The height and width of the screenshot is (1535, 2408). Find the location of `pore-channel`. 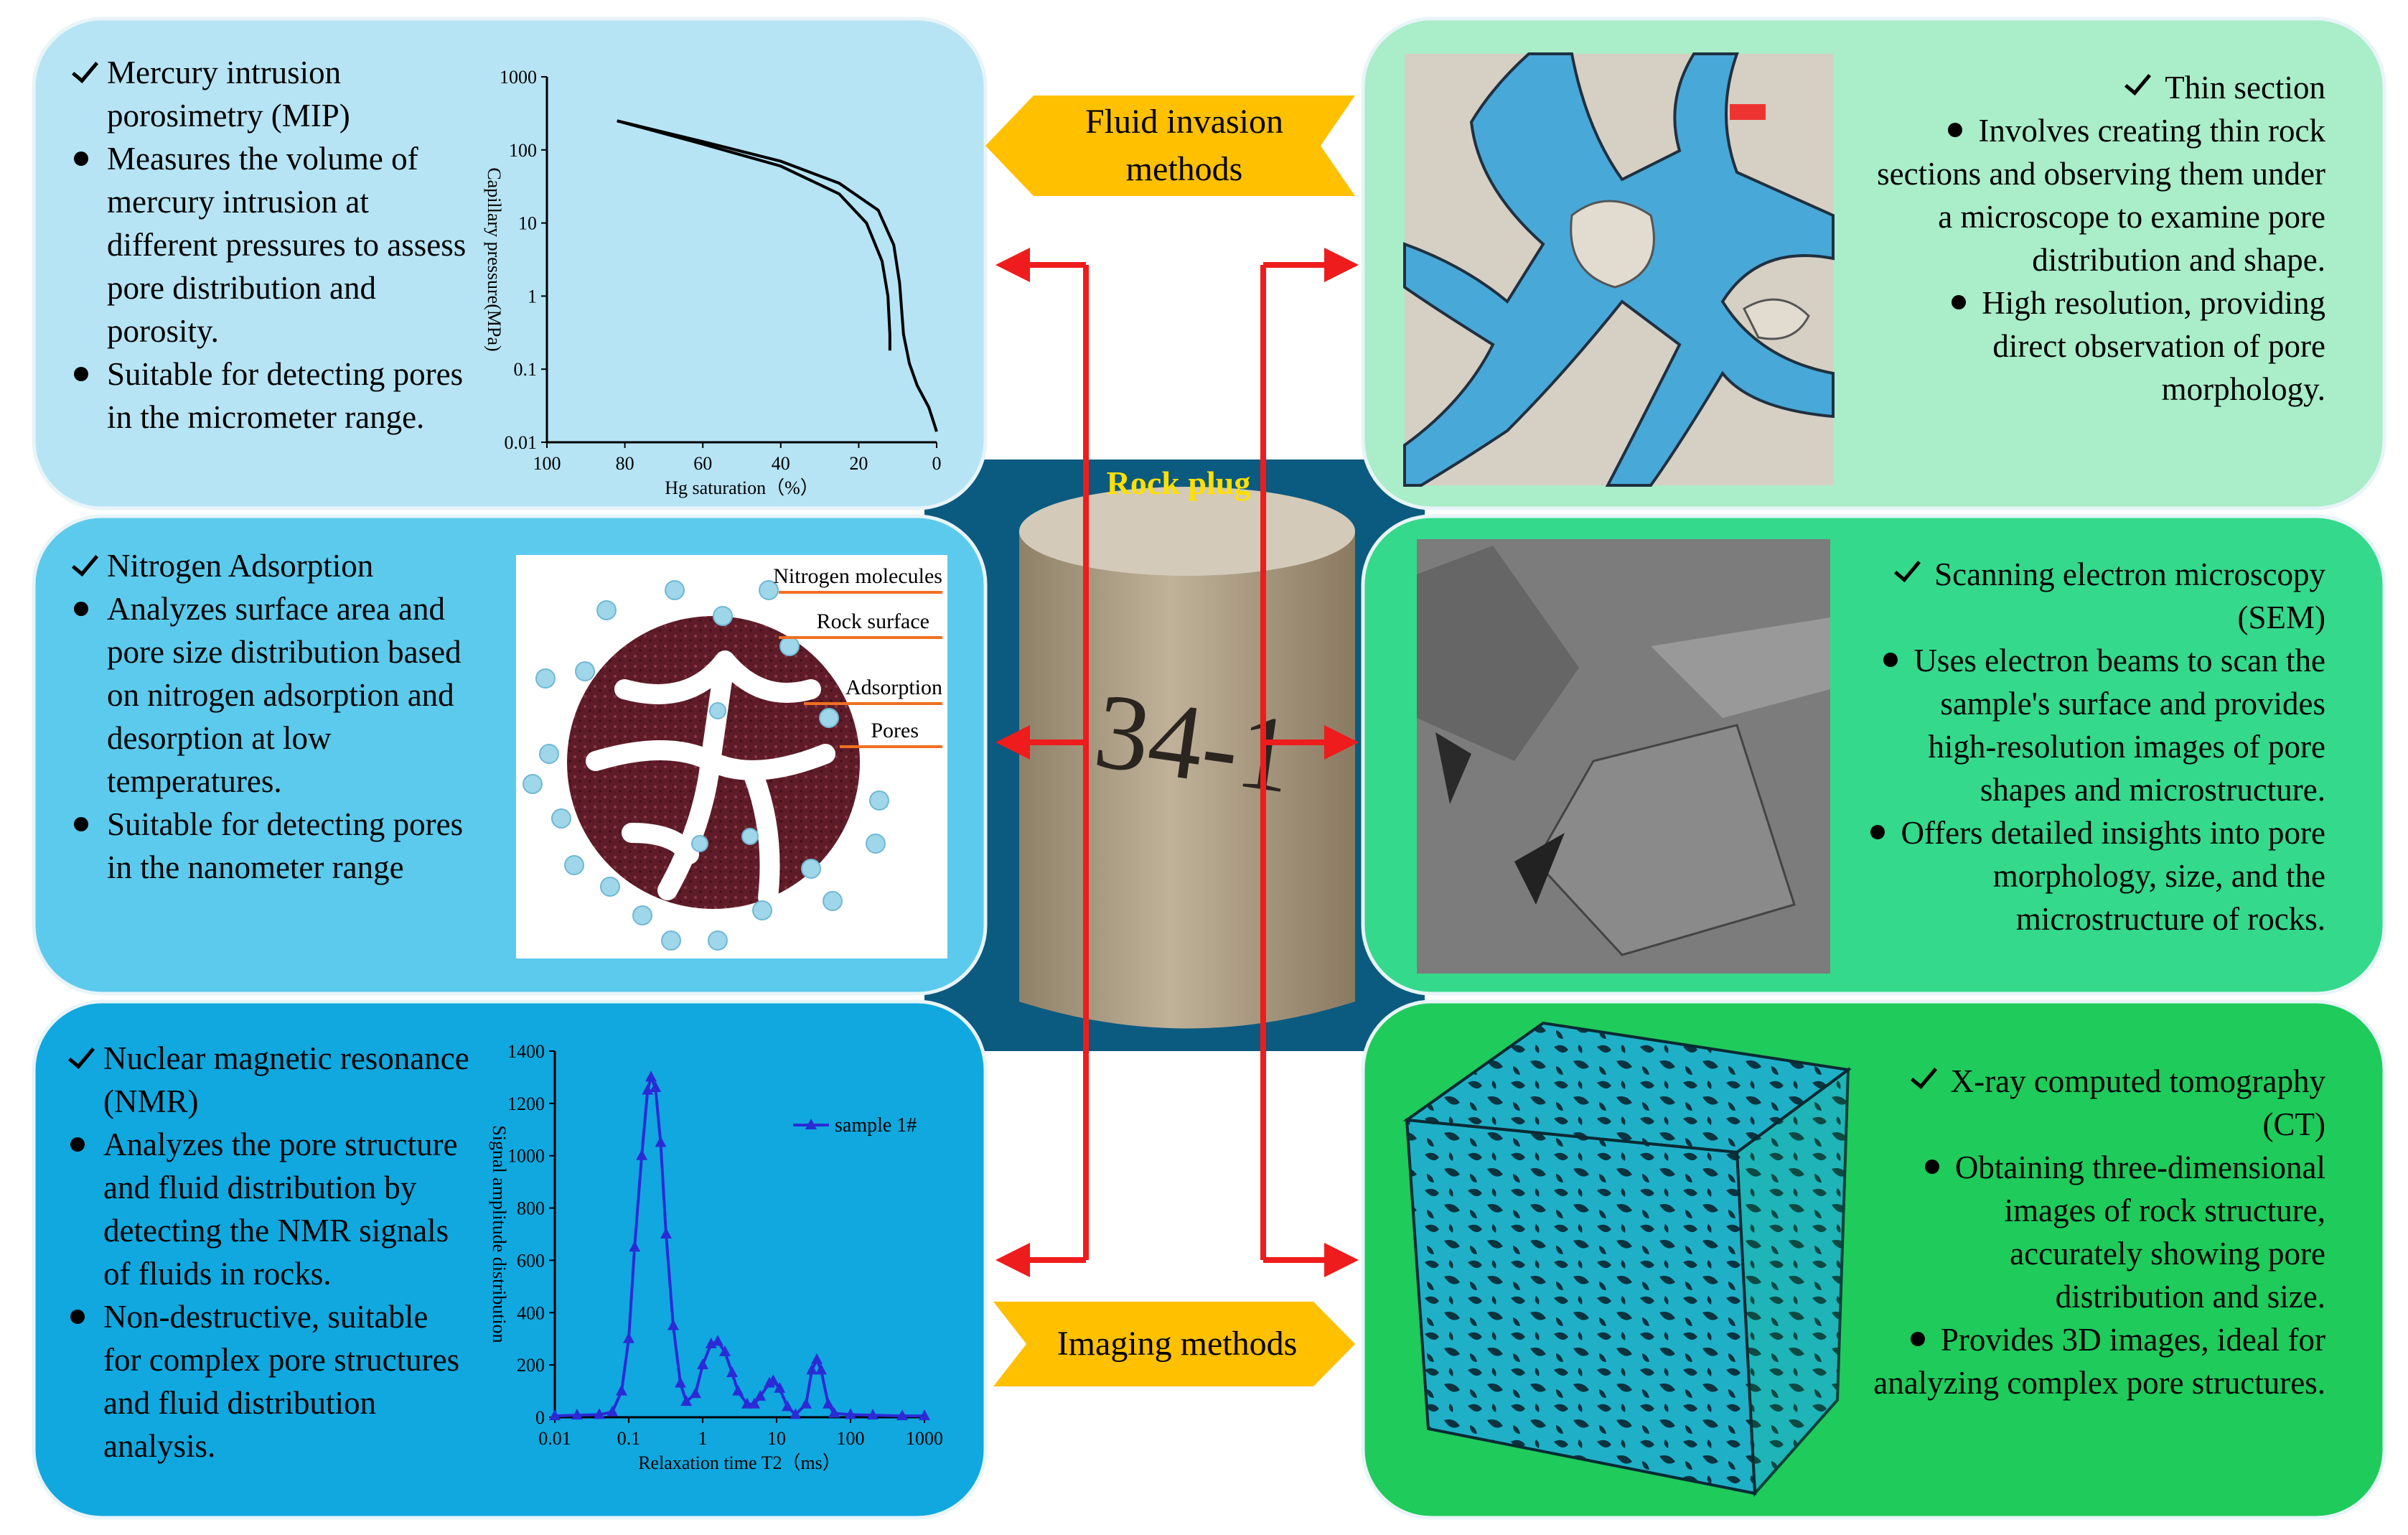

pore-channel is located at coordinates (711, 779).